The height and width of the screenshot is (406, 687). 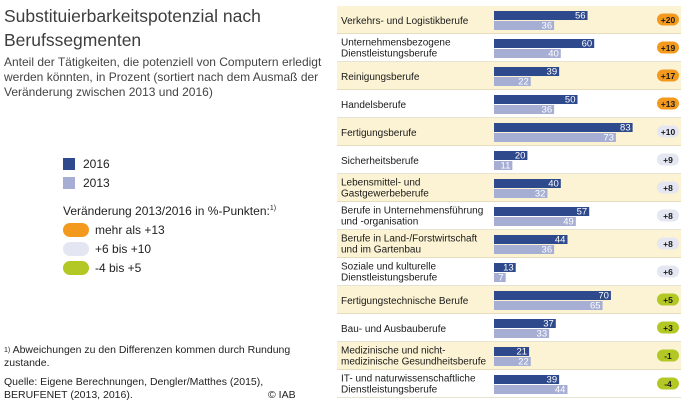 I want to click on change-legend-title: Veränderung 2013/2016 in %-Punkten:1), so click(x=169, y=211).